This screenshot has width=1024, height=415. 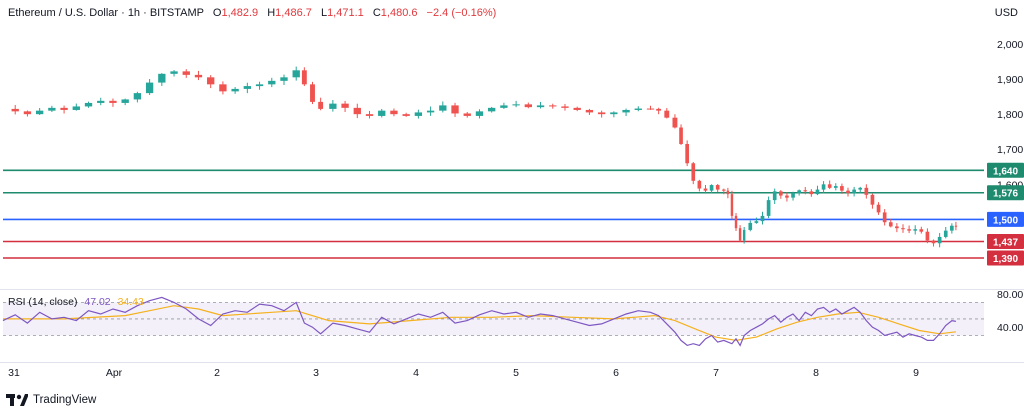 What do you see at coordinates (816, 373) in the screenshot?
I see `x-tick-label: 8` at bounding box center [816, 373].